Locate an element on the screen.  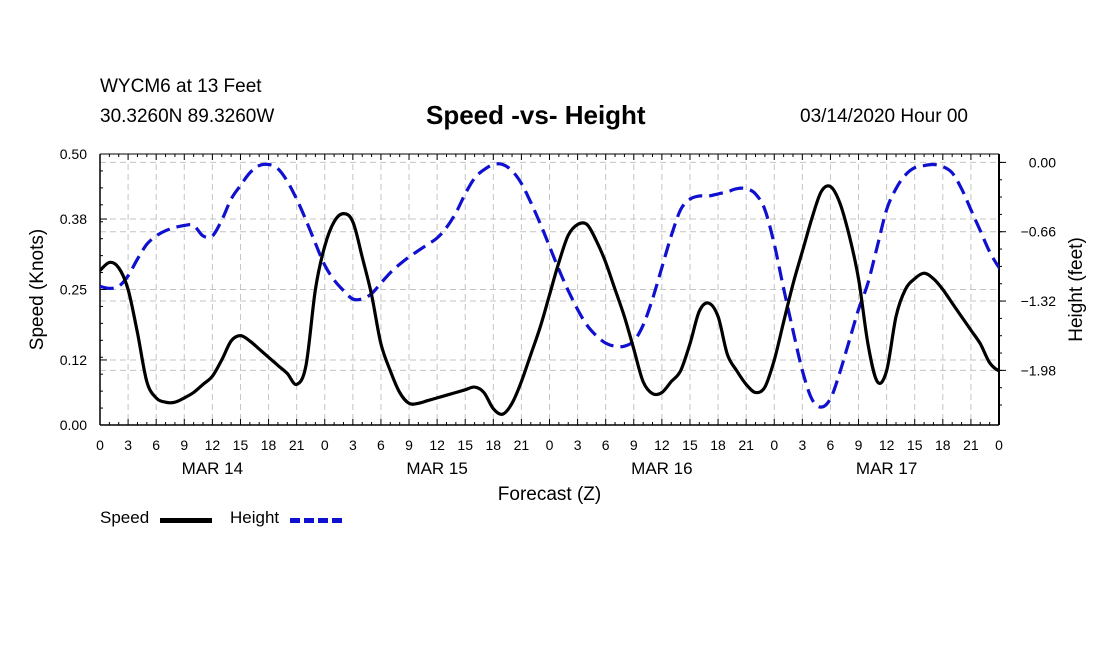
legend-label-height: Height is located at coordinates (255, 517).